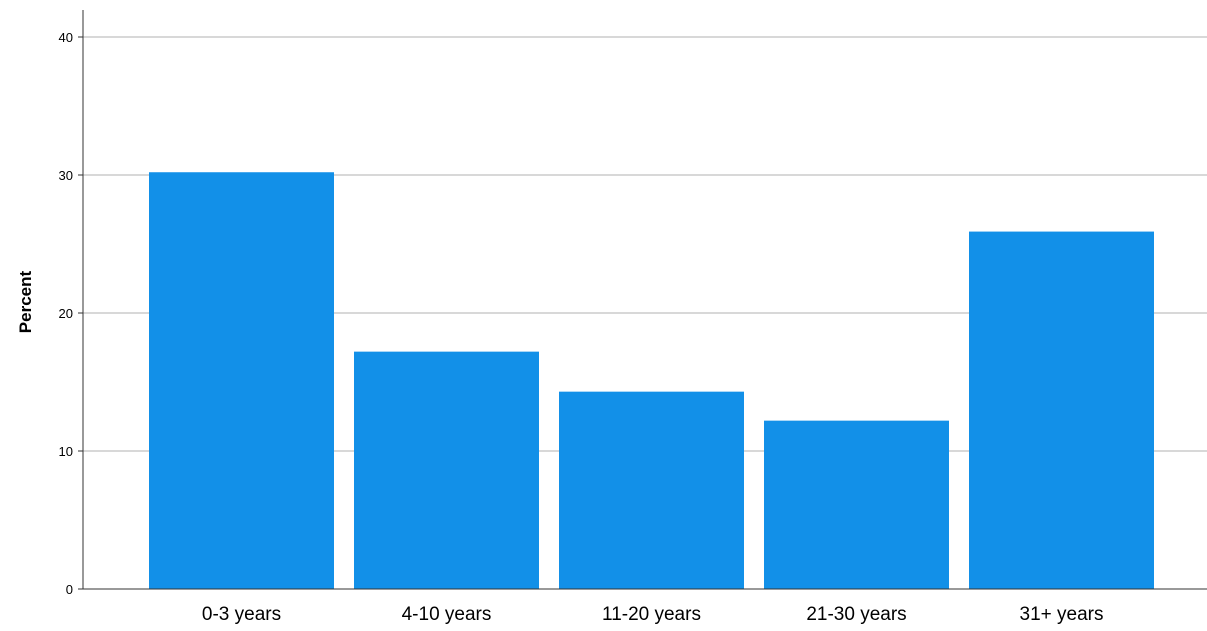 Image resolution: width=1207 pixels, height=631 pixels. I want to click on x-label-31-years: 31+ years, so click(1062, 614).